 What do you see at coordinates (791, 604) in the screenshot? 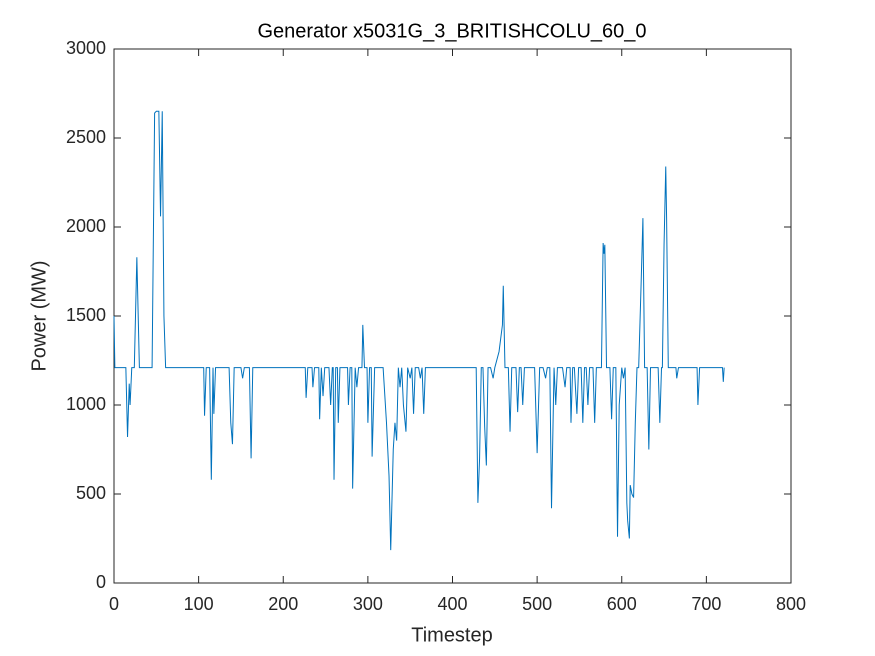
I see `x-tick-label: 800` at bounding box center [791, 604].